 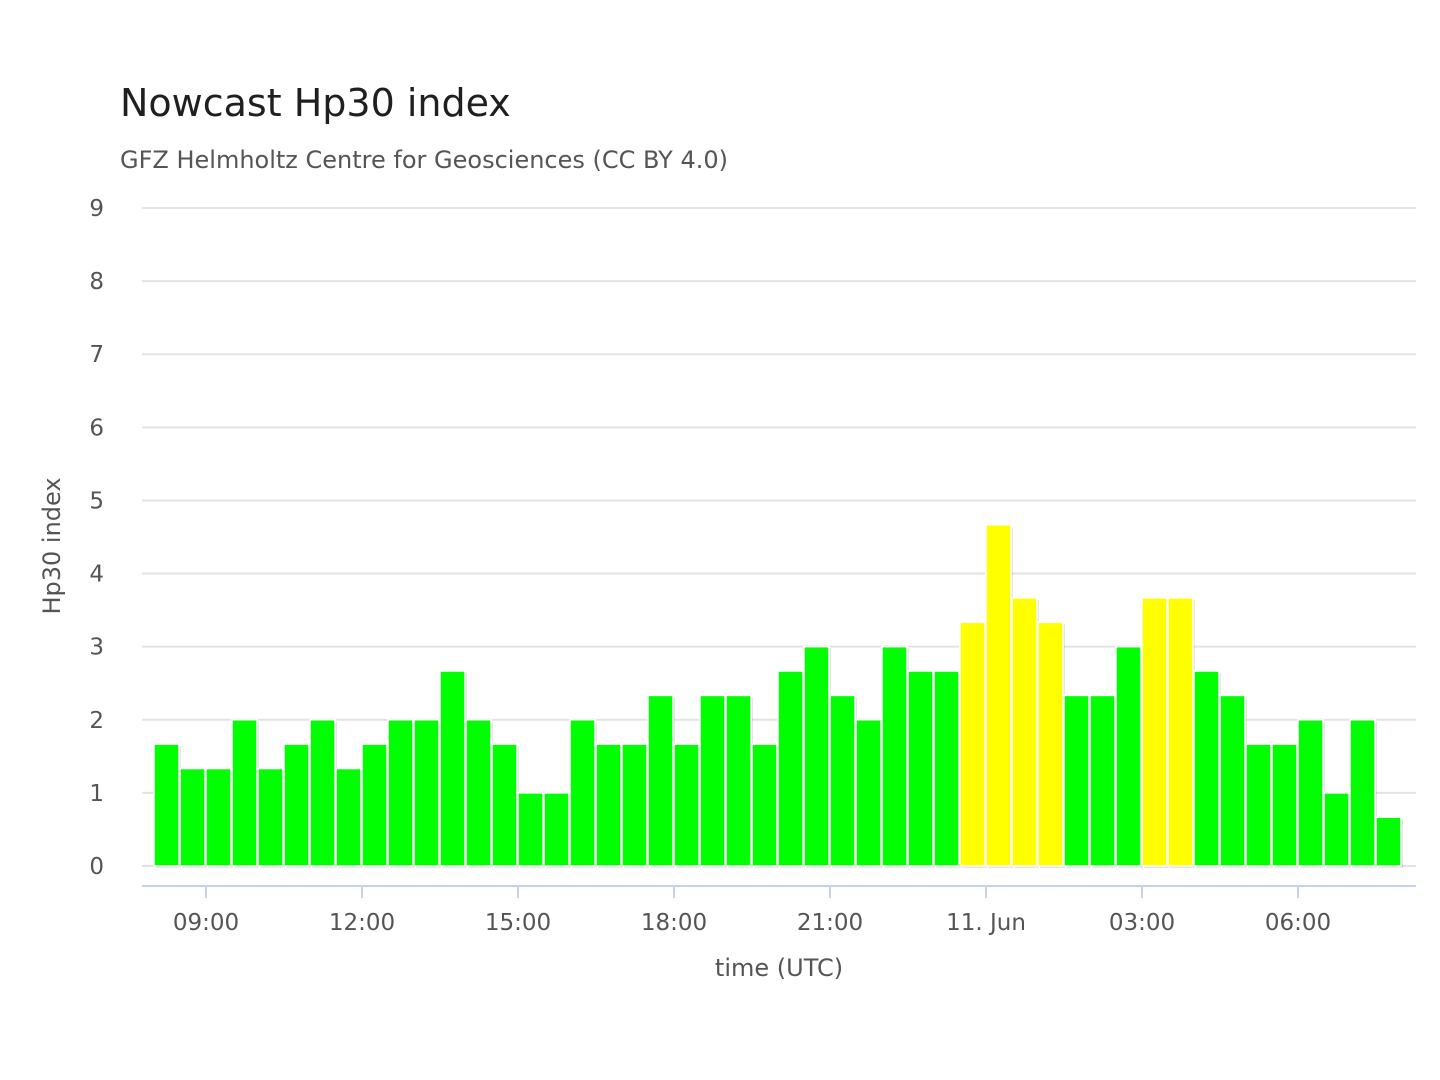 I want to click on y-axis-ticks: 0 1 2 3 4 5 6 7 8 9, so click(x=96, y=538).